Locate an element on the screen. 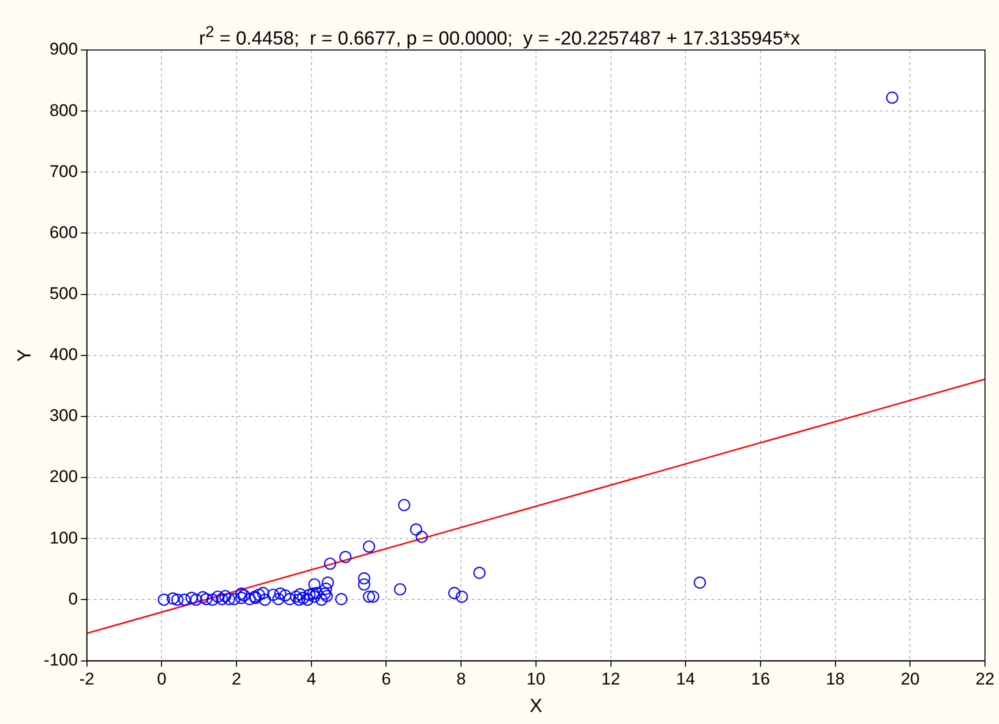 This screenshot has height=724, width=999. x-tick-label: -2 is located at coordinates (86, 679).